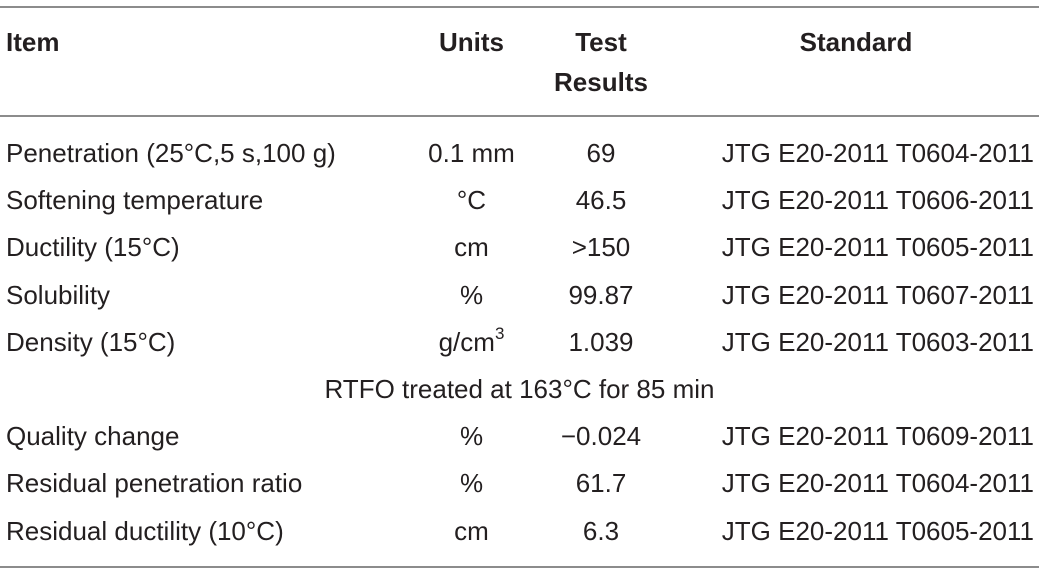 The height and width of the screenshot is (572, 1039). I want to click on header-units: Units, so click(471, 42).